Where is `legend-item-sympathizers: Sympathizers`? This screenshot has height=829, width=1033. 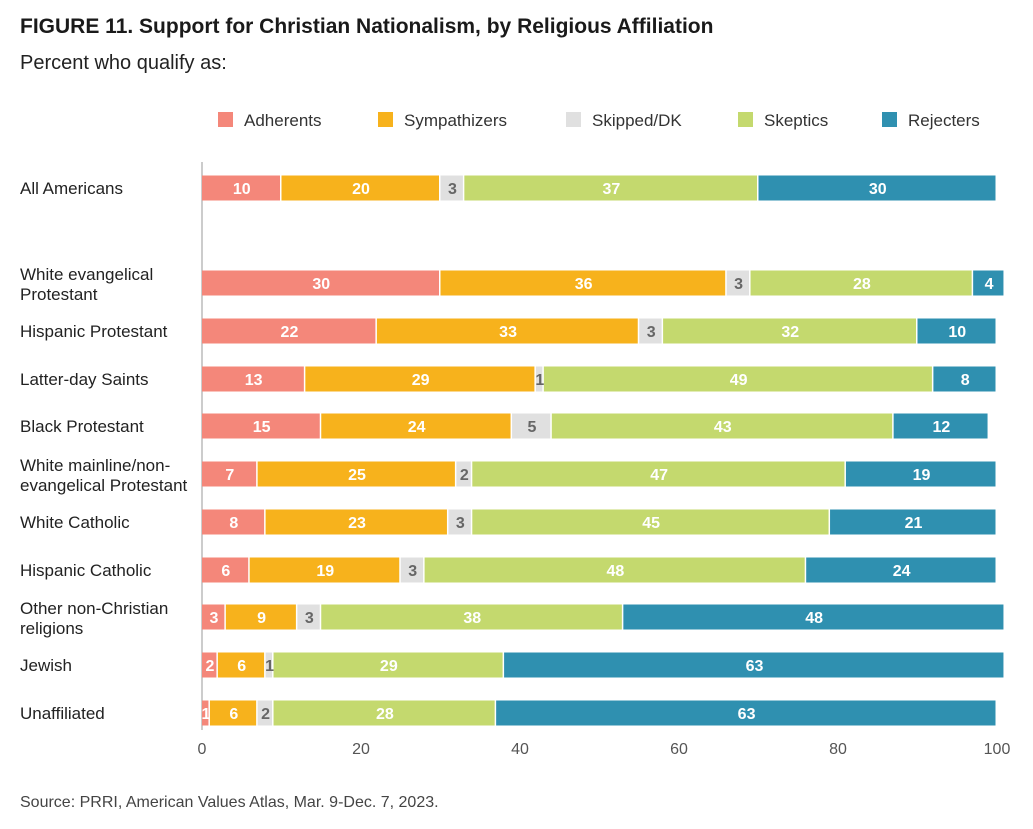
legend-item-sympathizers: Sympathizers is located at coordinates (442, 120).